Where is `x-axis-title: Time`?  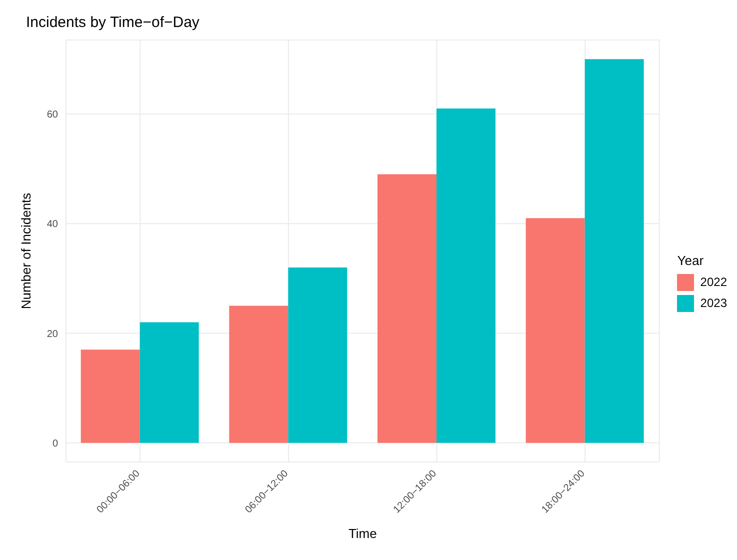
x-axis-title: Time is located at coordinates (362, 533).